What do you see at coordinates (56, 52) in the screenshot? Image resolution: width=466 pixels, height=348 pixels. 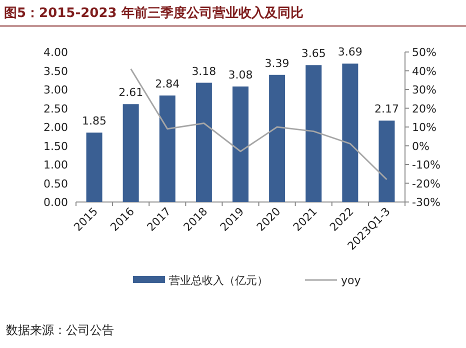 I see `y-tick-label: 4.00` at bounding box center [56, 52].